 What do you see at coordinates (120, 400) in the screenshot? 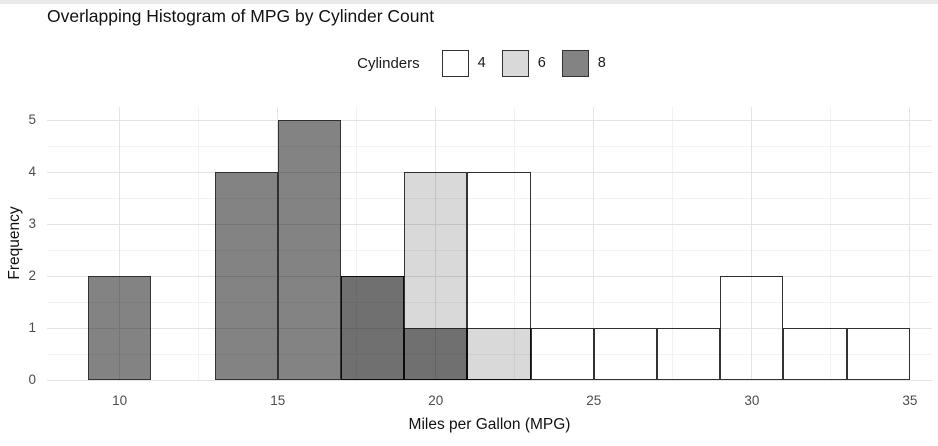
I see `x-tick-label: 10` at bounding box center [120, 400].